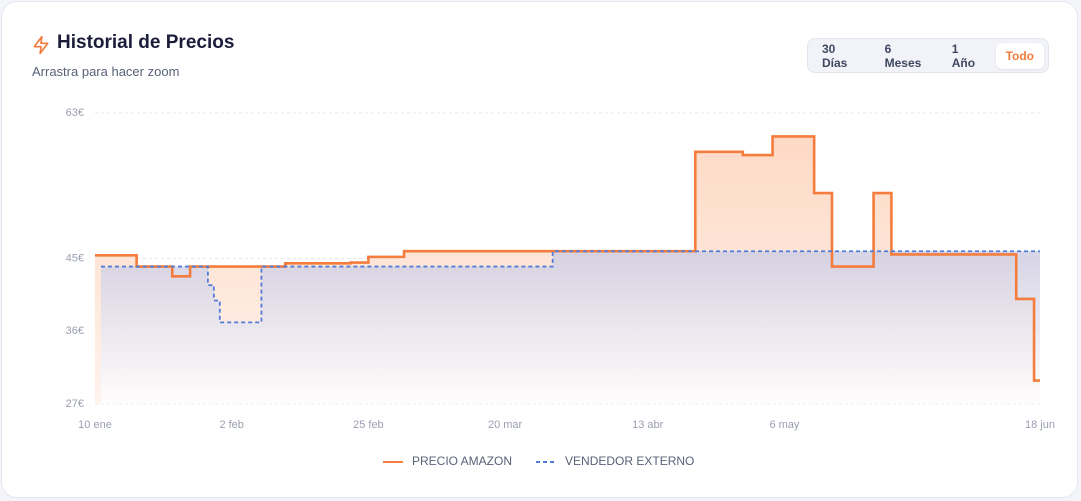 Image resolution: width=1081 pixels, height=501 pixels. Describe the element at coordinates (368, 425) in the screenshot. I see `x-tick-label: 25 feb` at that location.